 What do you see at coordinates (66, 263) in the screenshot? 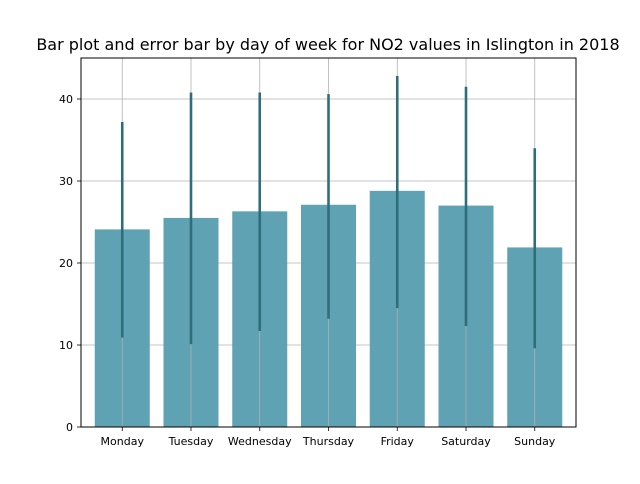
I see `y-tick-label: 20` at bounding box center [66, 263].